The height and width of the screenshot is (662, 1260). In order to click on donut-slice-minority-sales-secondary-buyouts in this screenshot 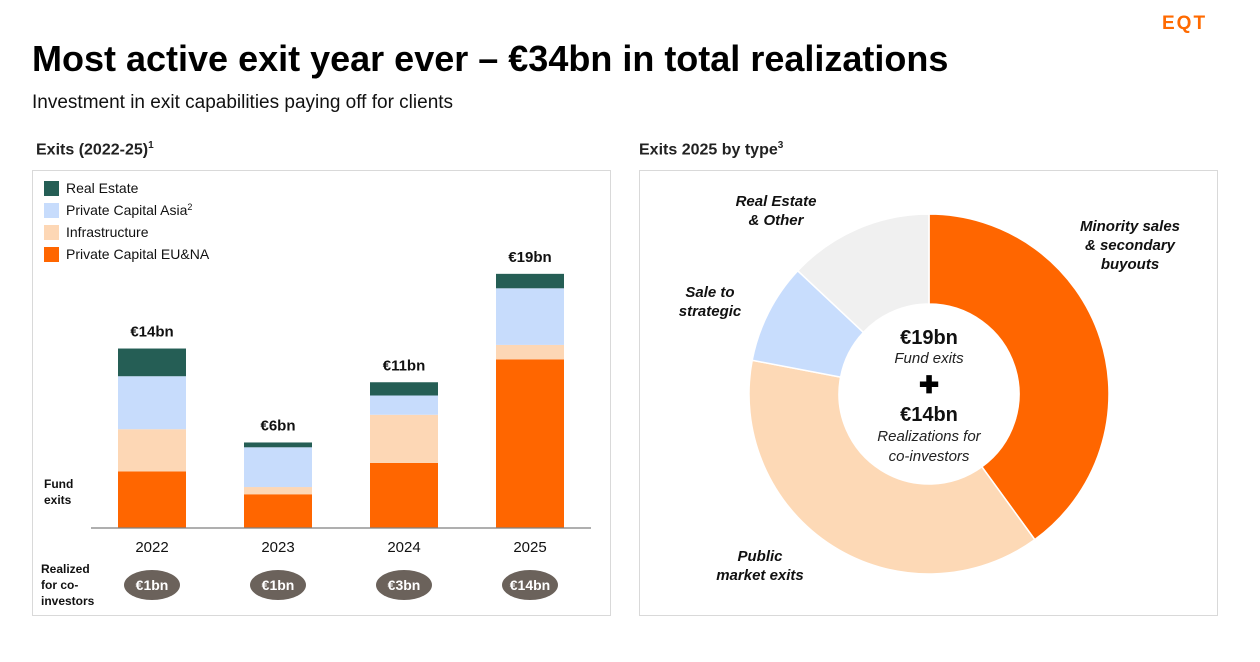, I will do `click(1019, 377)`.